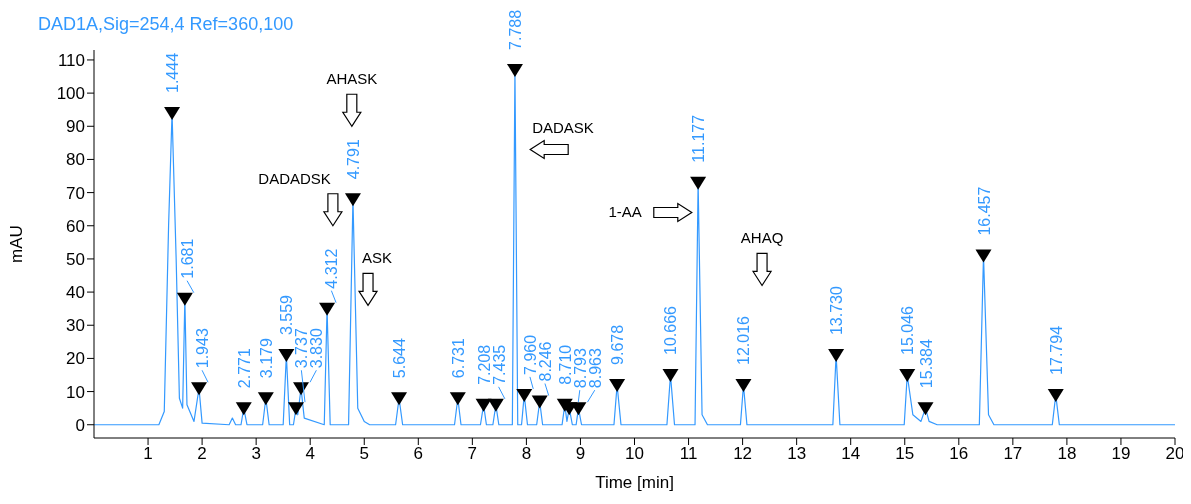  Describe the element at coordinates (1056, 350) in the screenshot. I see `annotation: 17.794` at that location.